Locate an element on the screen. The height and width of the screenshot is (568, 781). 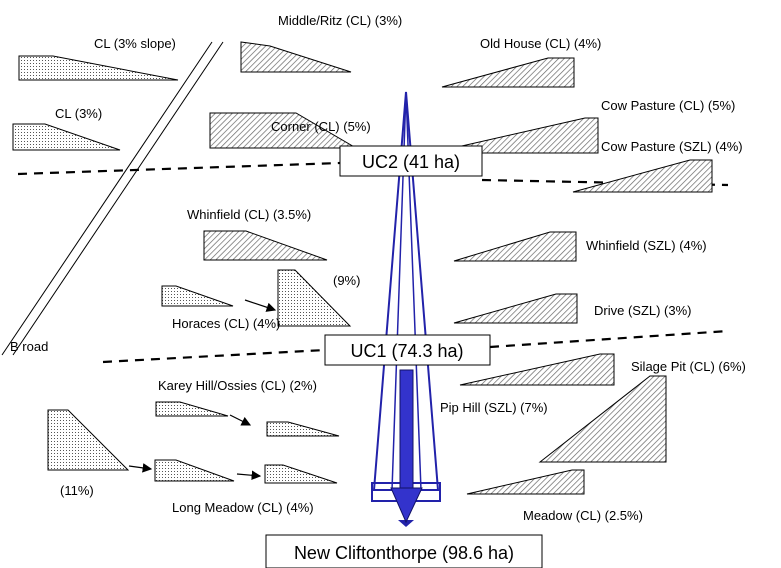
label-long-meadow: Long Meadow (CL) (4%) is located at coordinates (243, 507).